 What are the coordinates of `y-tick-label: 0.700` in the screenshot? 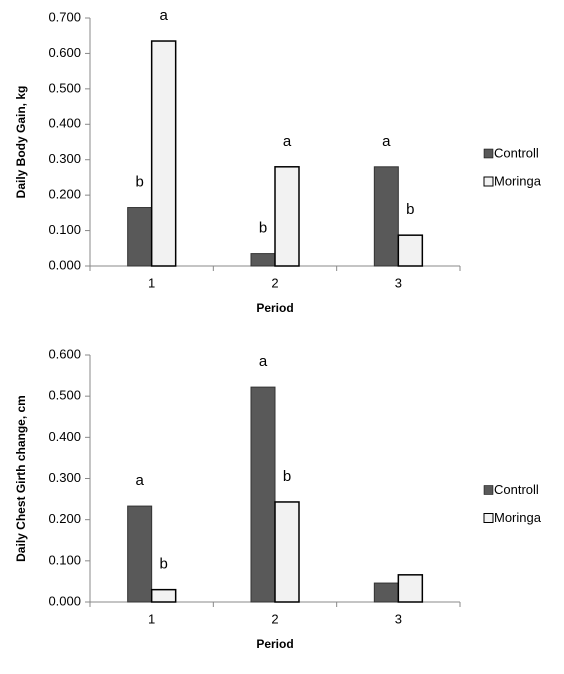 It's located at (64, 16).